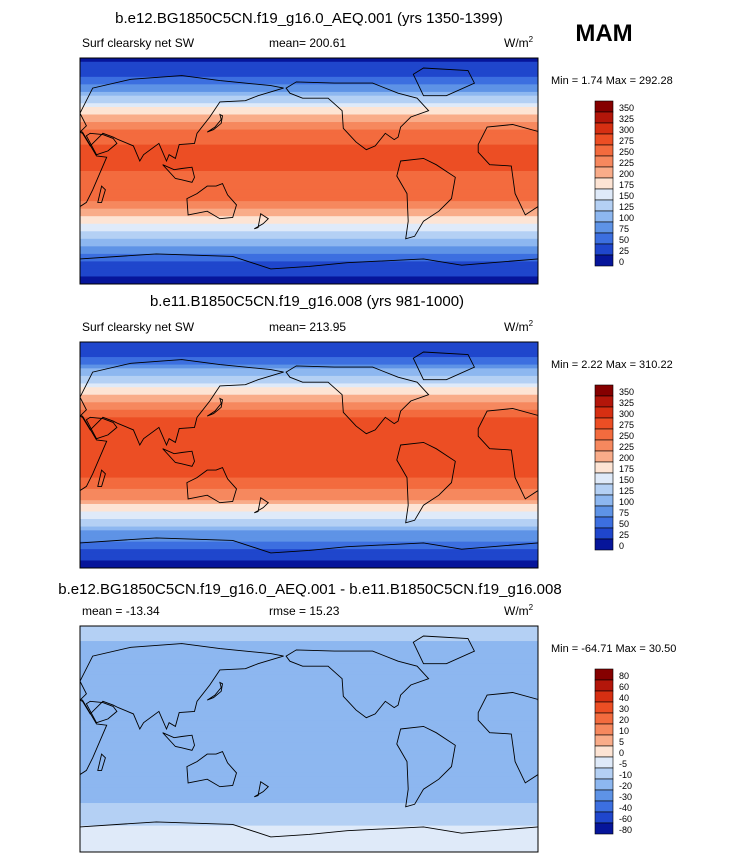 The height and width of the screenshot is (859, 733). I want to click on colorbar-tick-label: 200, so click(626, 174).